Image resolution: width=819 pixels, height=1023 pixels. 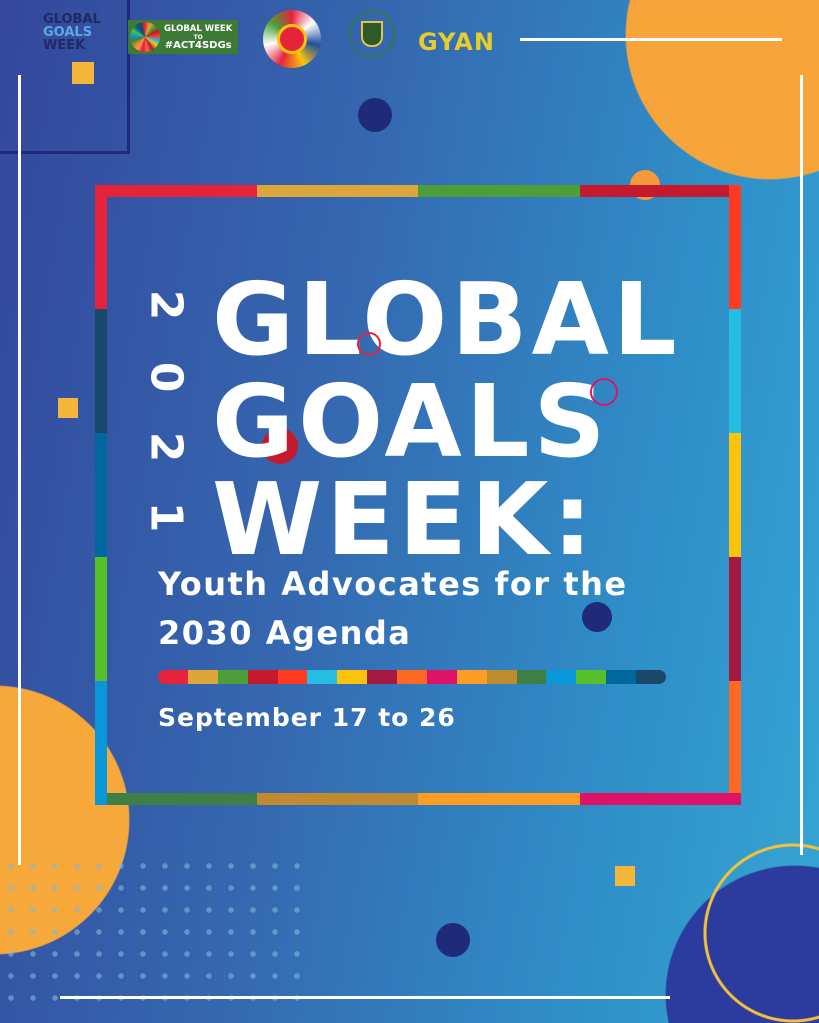 What do you see at coordinates (65, 77) in the screenshot?
I see `corner-box` at bounding box center [65, 77].